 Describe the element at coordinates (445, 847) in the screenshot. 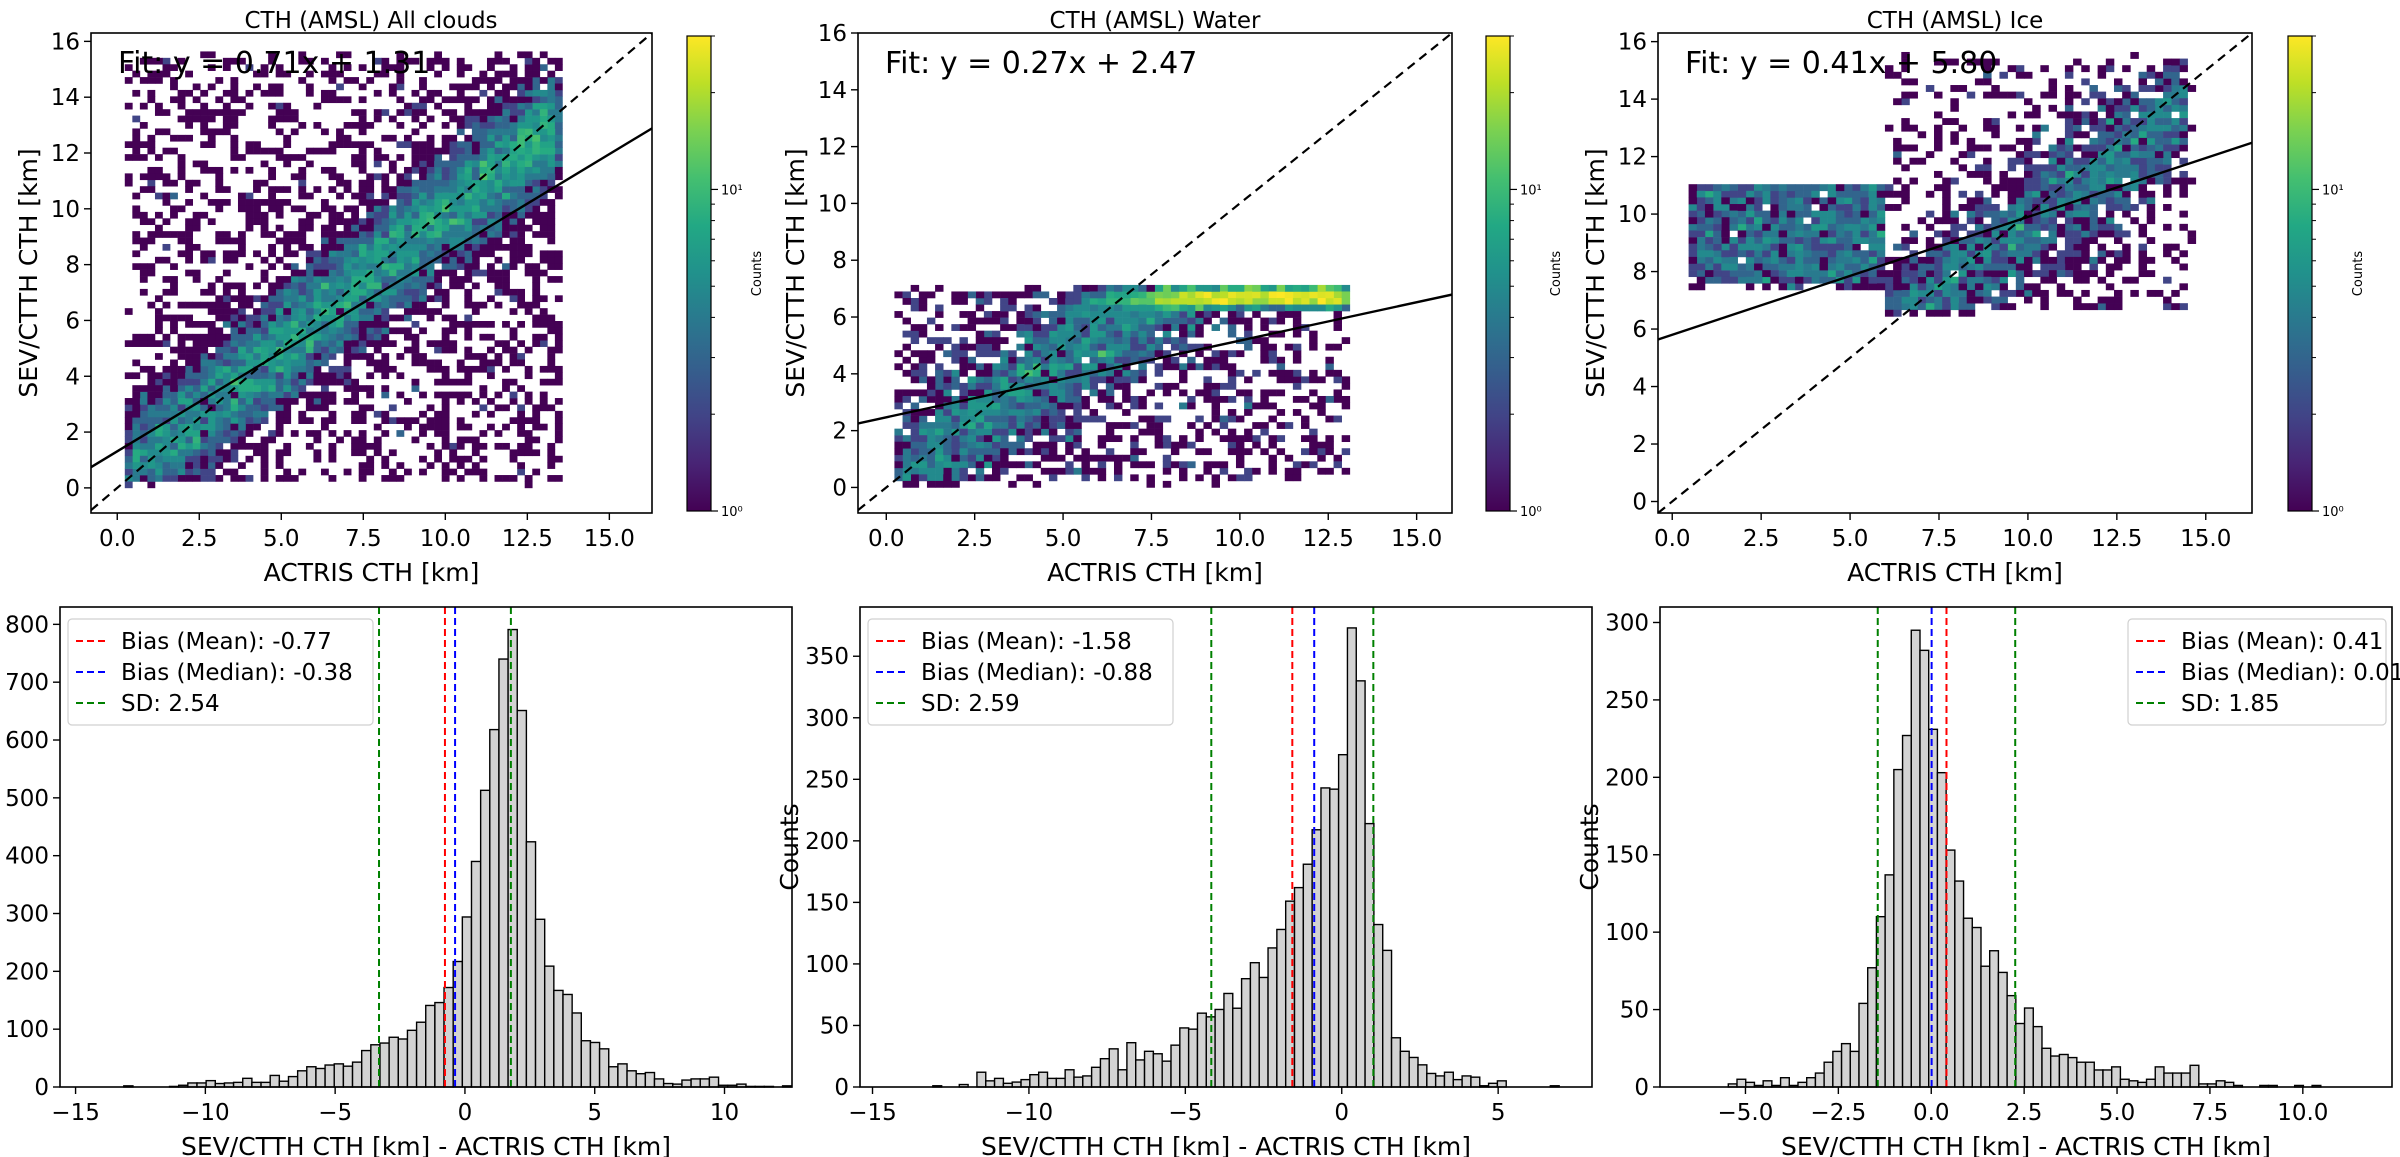

I see `reference-lines` at that location.